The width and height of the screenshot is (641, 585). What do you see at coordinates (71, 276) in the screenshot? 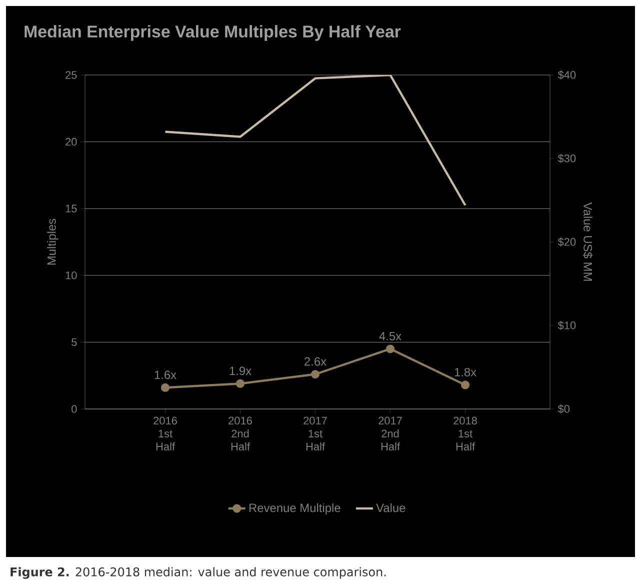
I see `y-tick-label: 10` at bounding box center [71, 276].